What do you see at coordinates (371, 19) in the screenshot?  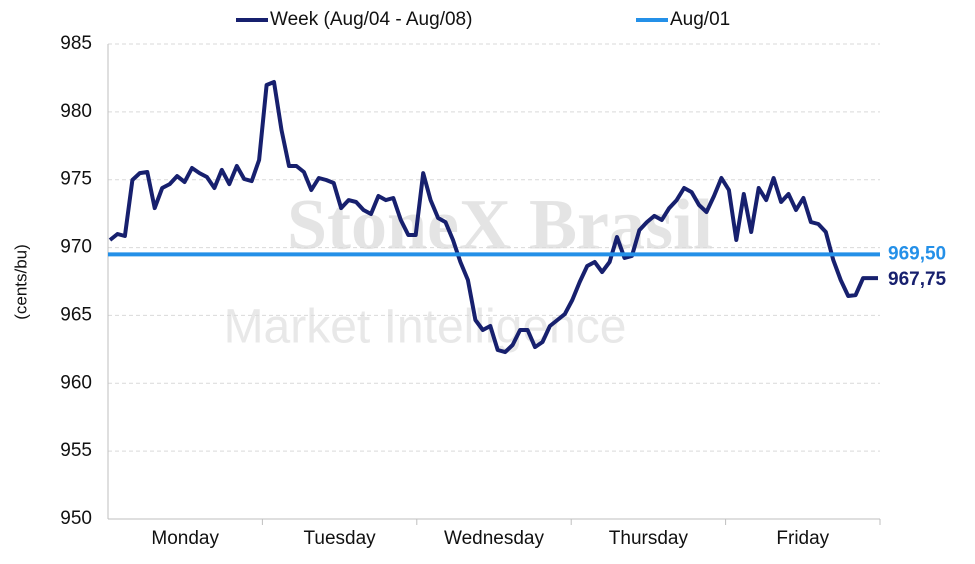 I see `legend-label: Week (Aug/04 - Aug/08)` at bounding box center [371, 19].